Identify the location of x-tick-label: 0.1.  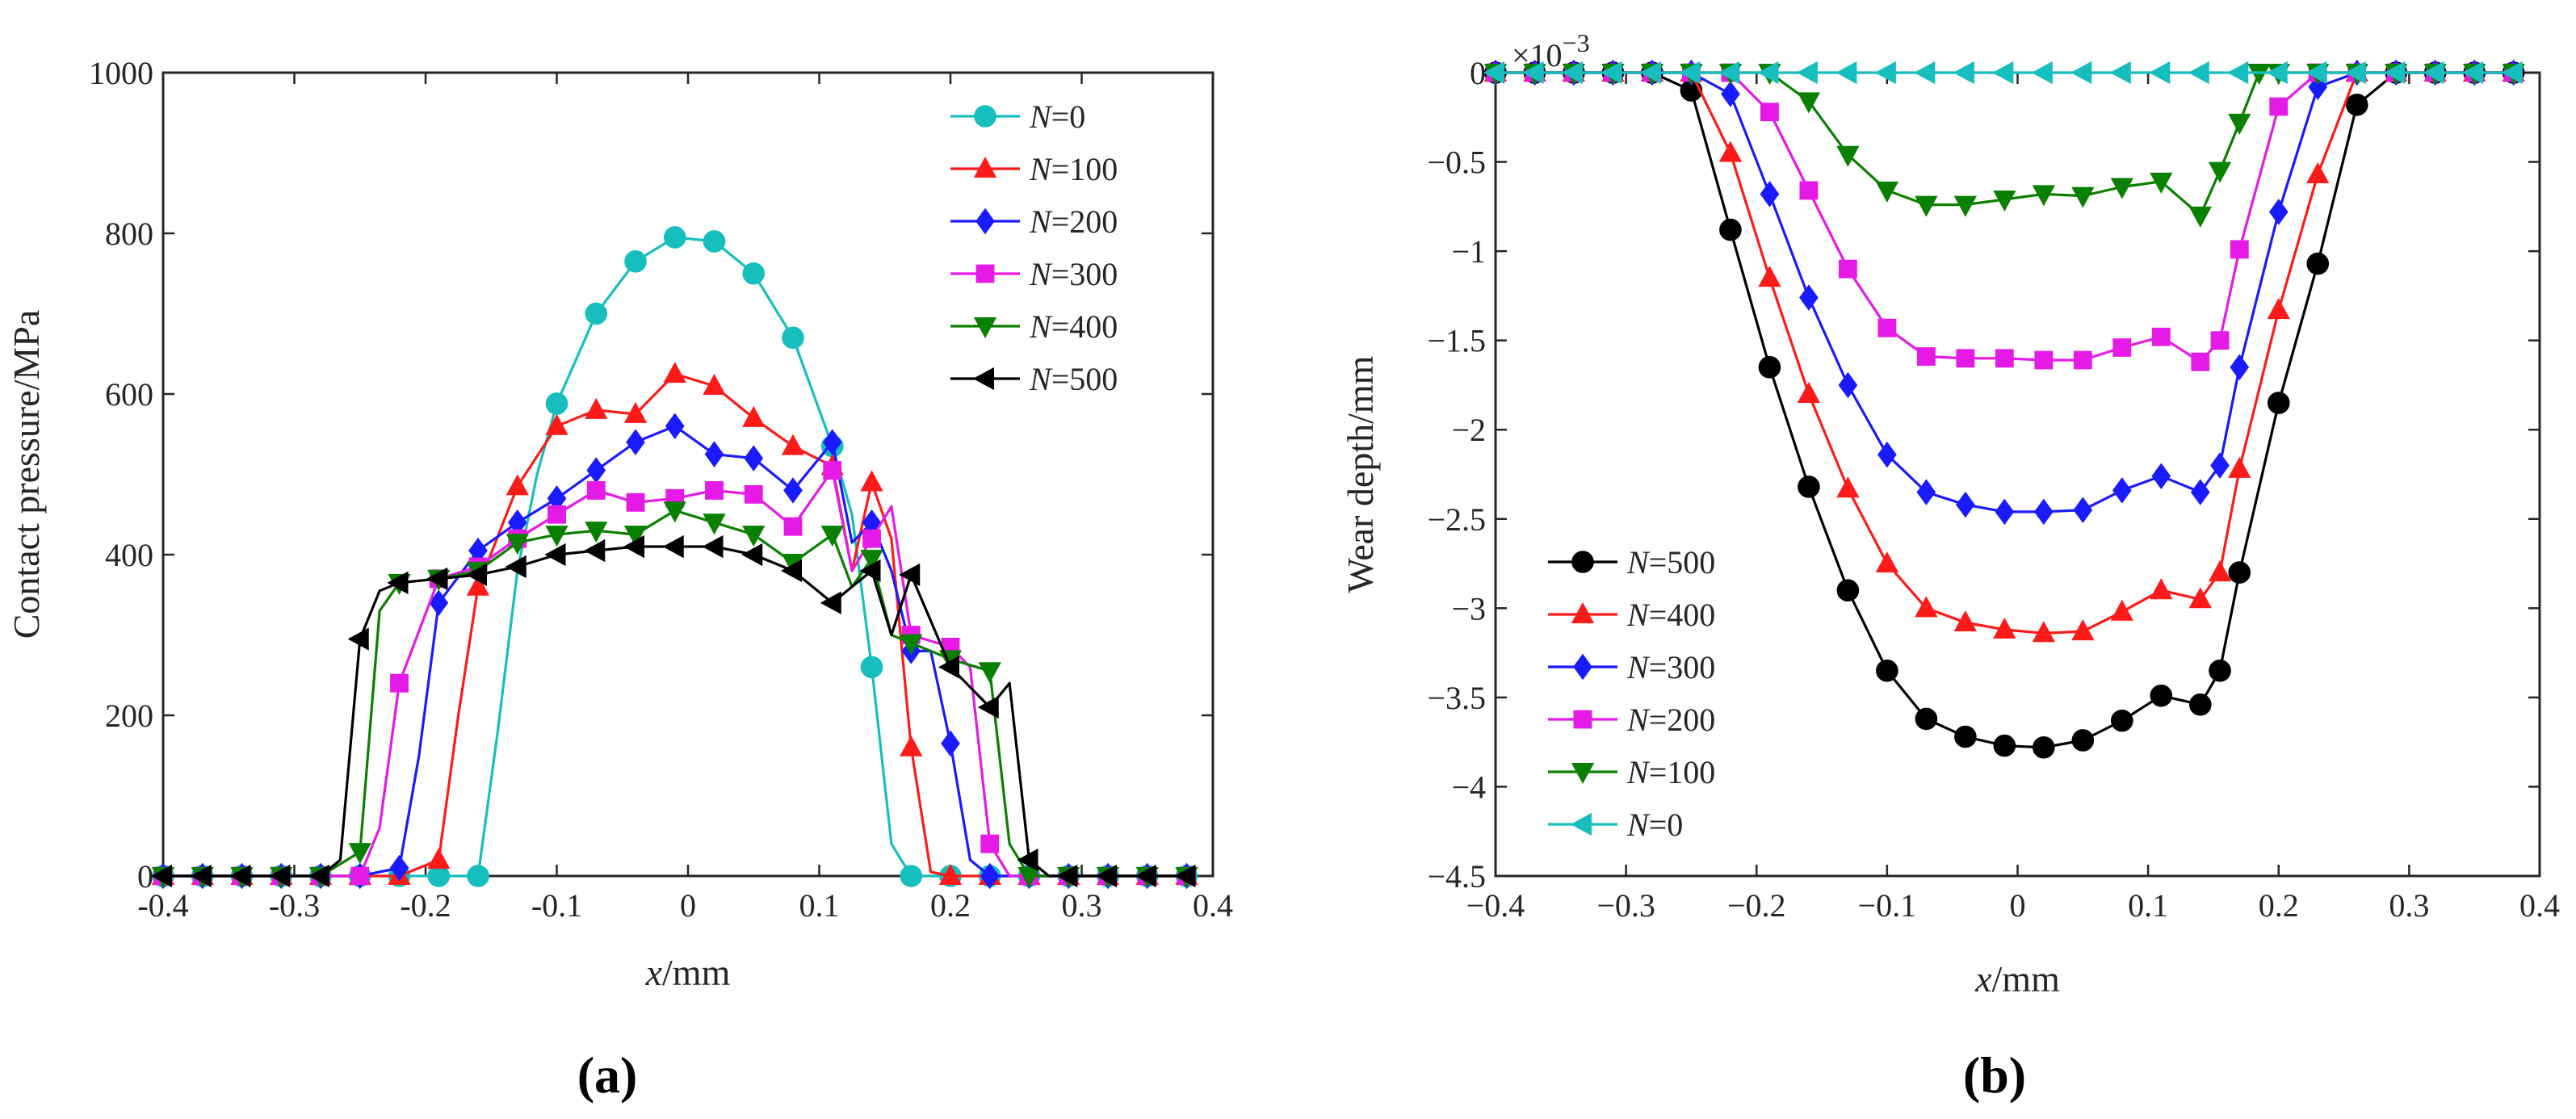
(2148, 905).